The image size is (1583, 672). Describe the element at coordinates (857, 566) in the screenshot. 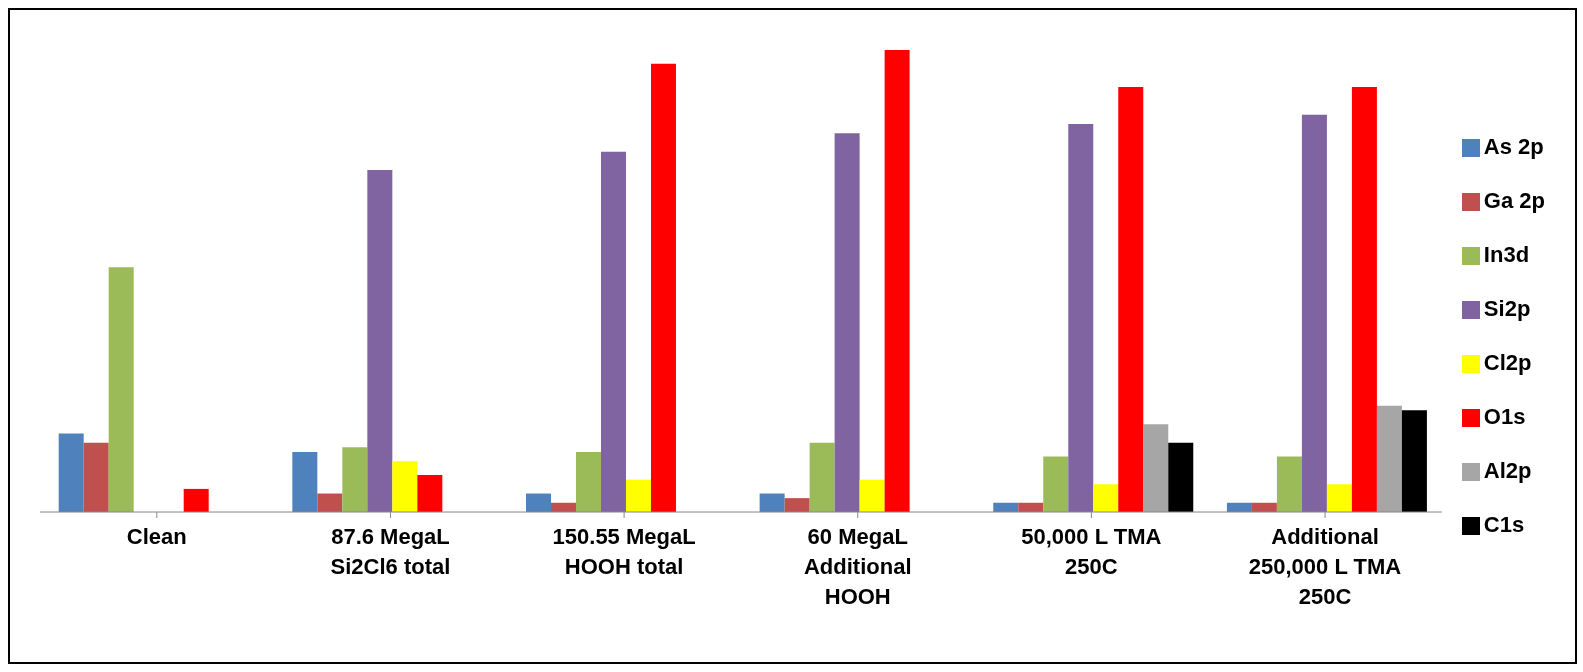

I see `x-tick-label: 60 MegaL Additional HOOH` at that location.